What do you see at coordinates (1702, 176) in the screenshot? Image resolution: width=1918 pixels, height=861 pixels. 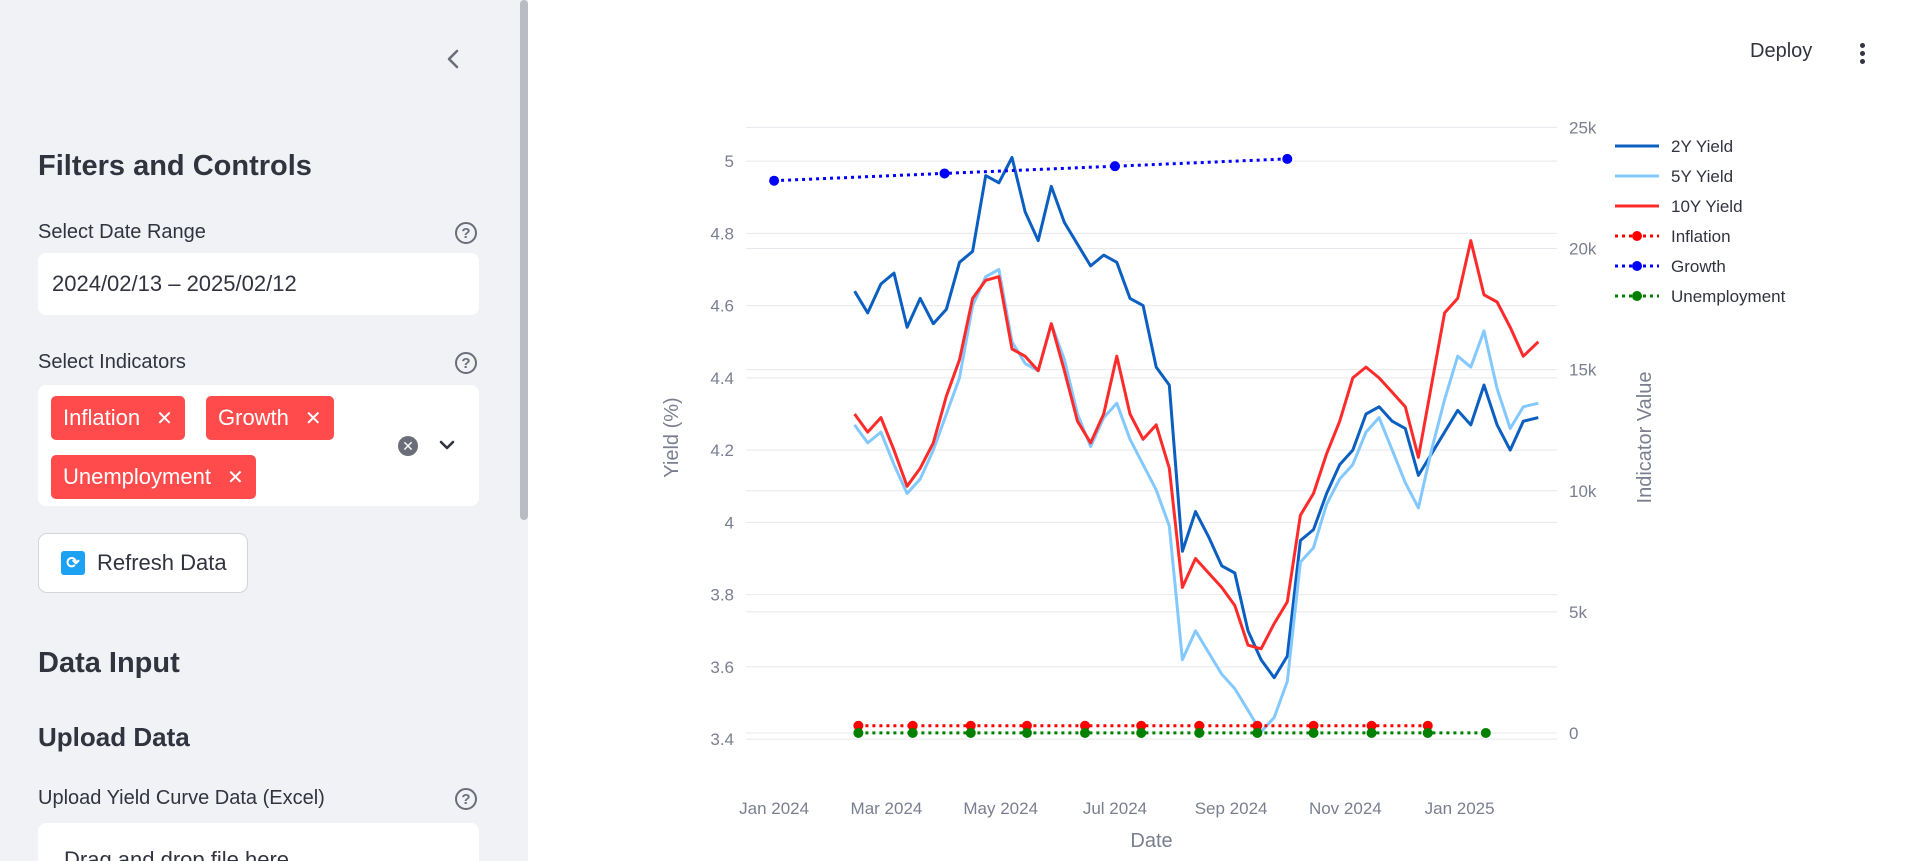 I see `legend-entry: 5Y Yield` at bounding box center [1702, 176].